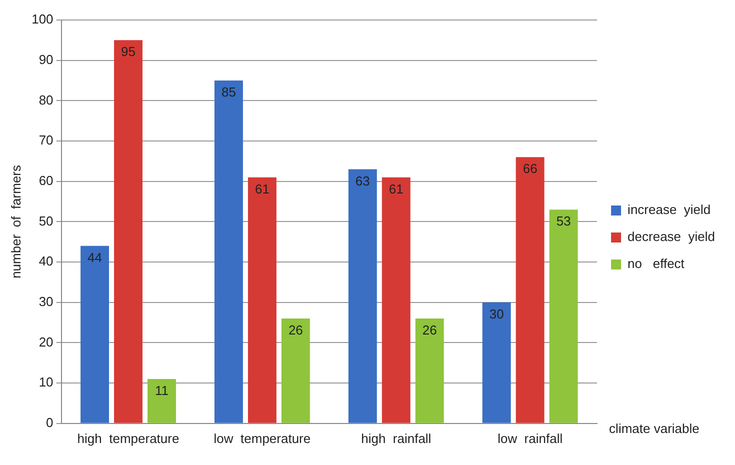 This screenshot has width=735, height=465. I want to click on legend-label: decrease yield, so click(672, 236).